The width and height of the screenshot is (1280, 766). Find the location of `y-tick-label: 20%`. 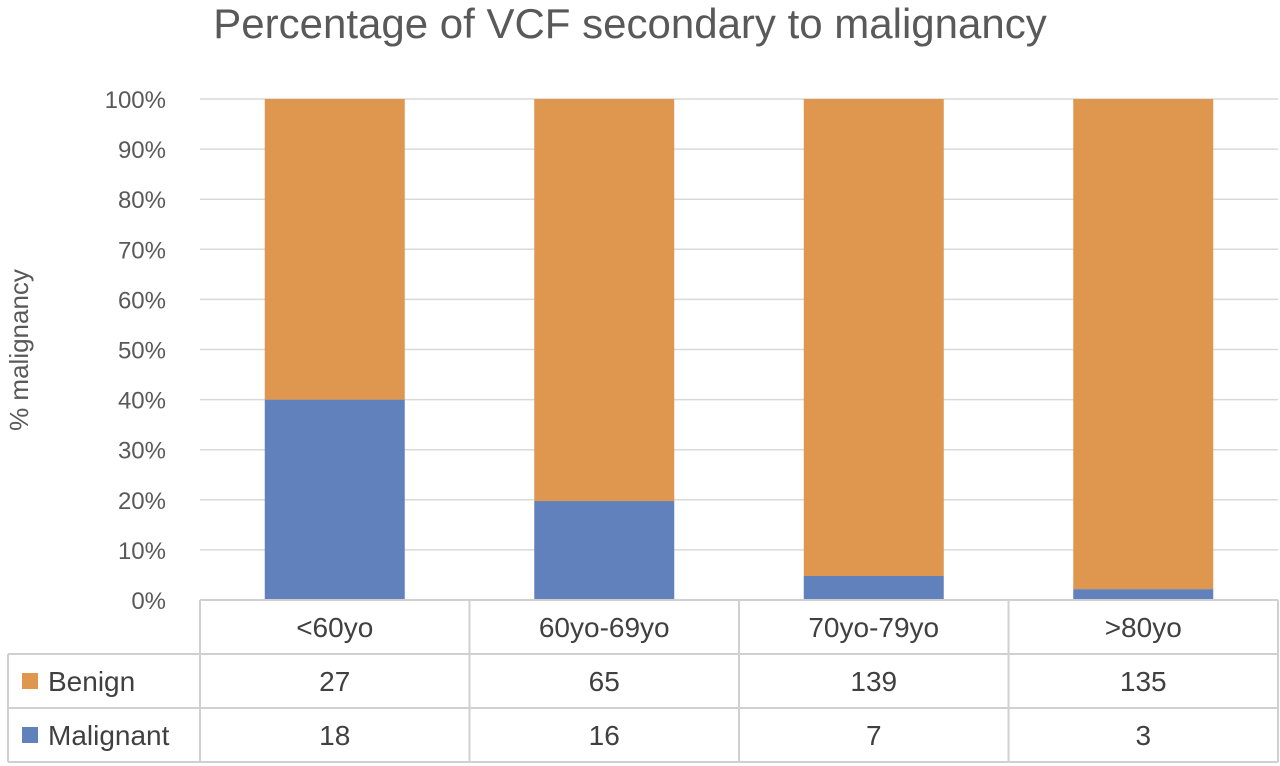

y-tick-label: 20% is located at coordinates (142, 501).